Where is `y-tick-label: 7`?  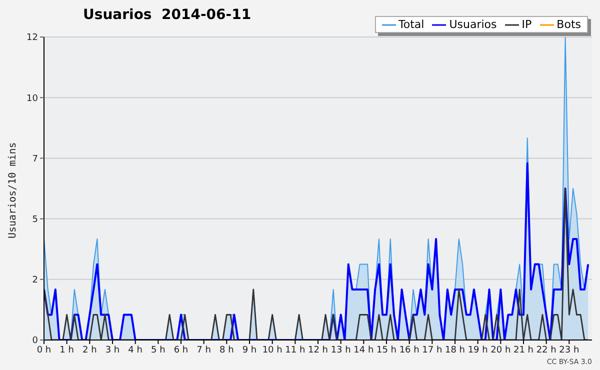 y-tick-label: 7 is located at coordinates (35, 159).